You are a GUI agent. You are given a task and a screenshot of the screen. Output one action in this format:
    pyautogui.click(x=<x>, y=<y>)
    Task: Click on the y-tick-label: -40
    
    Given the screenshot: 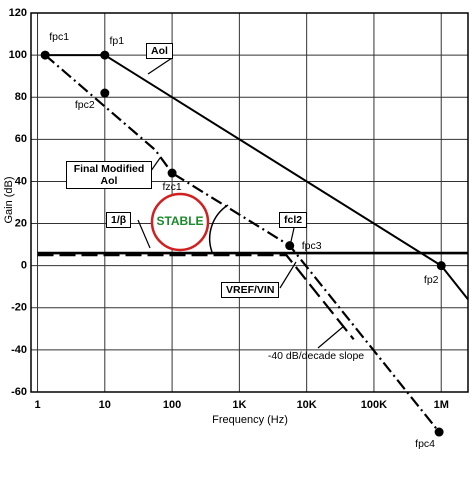 What is the action you would take?
    pyautogui.click(x=19, y=350)
    